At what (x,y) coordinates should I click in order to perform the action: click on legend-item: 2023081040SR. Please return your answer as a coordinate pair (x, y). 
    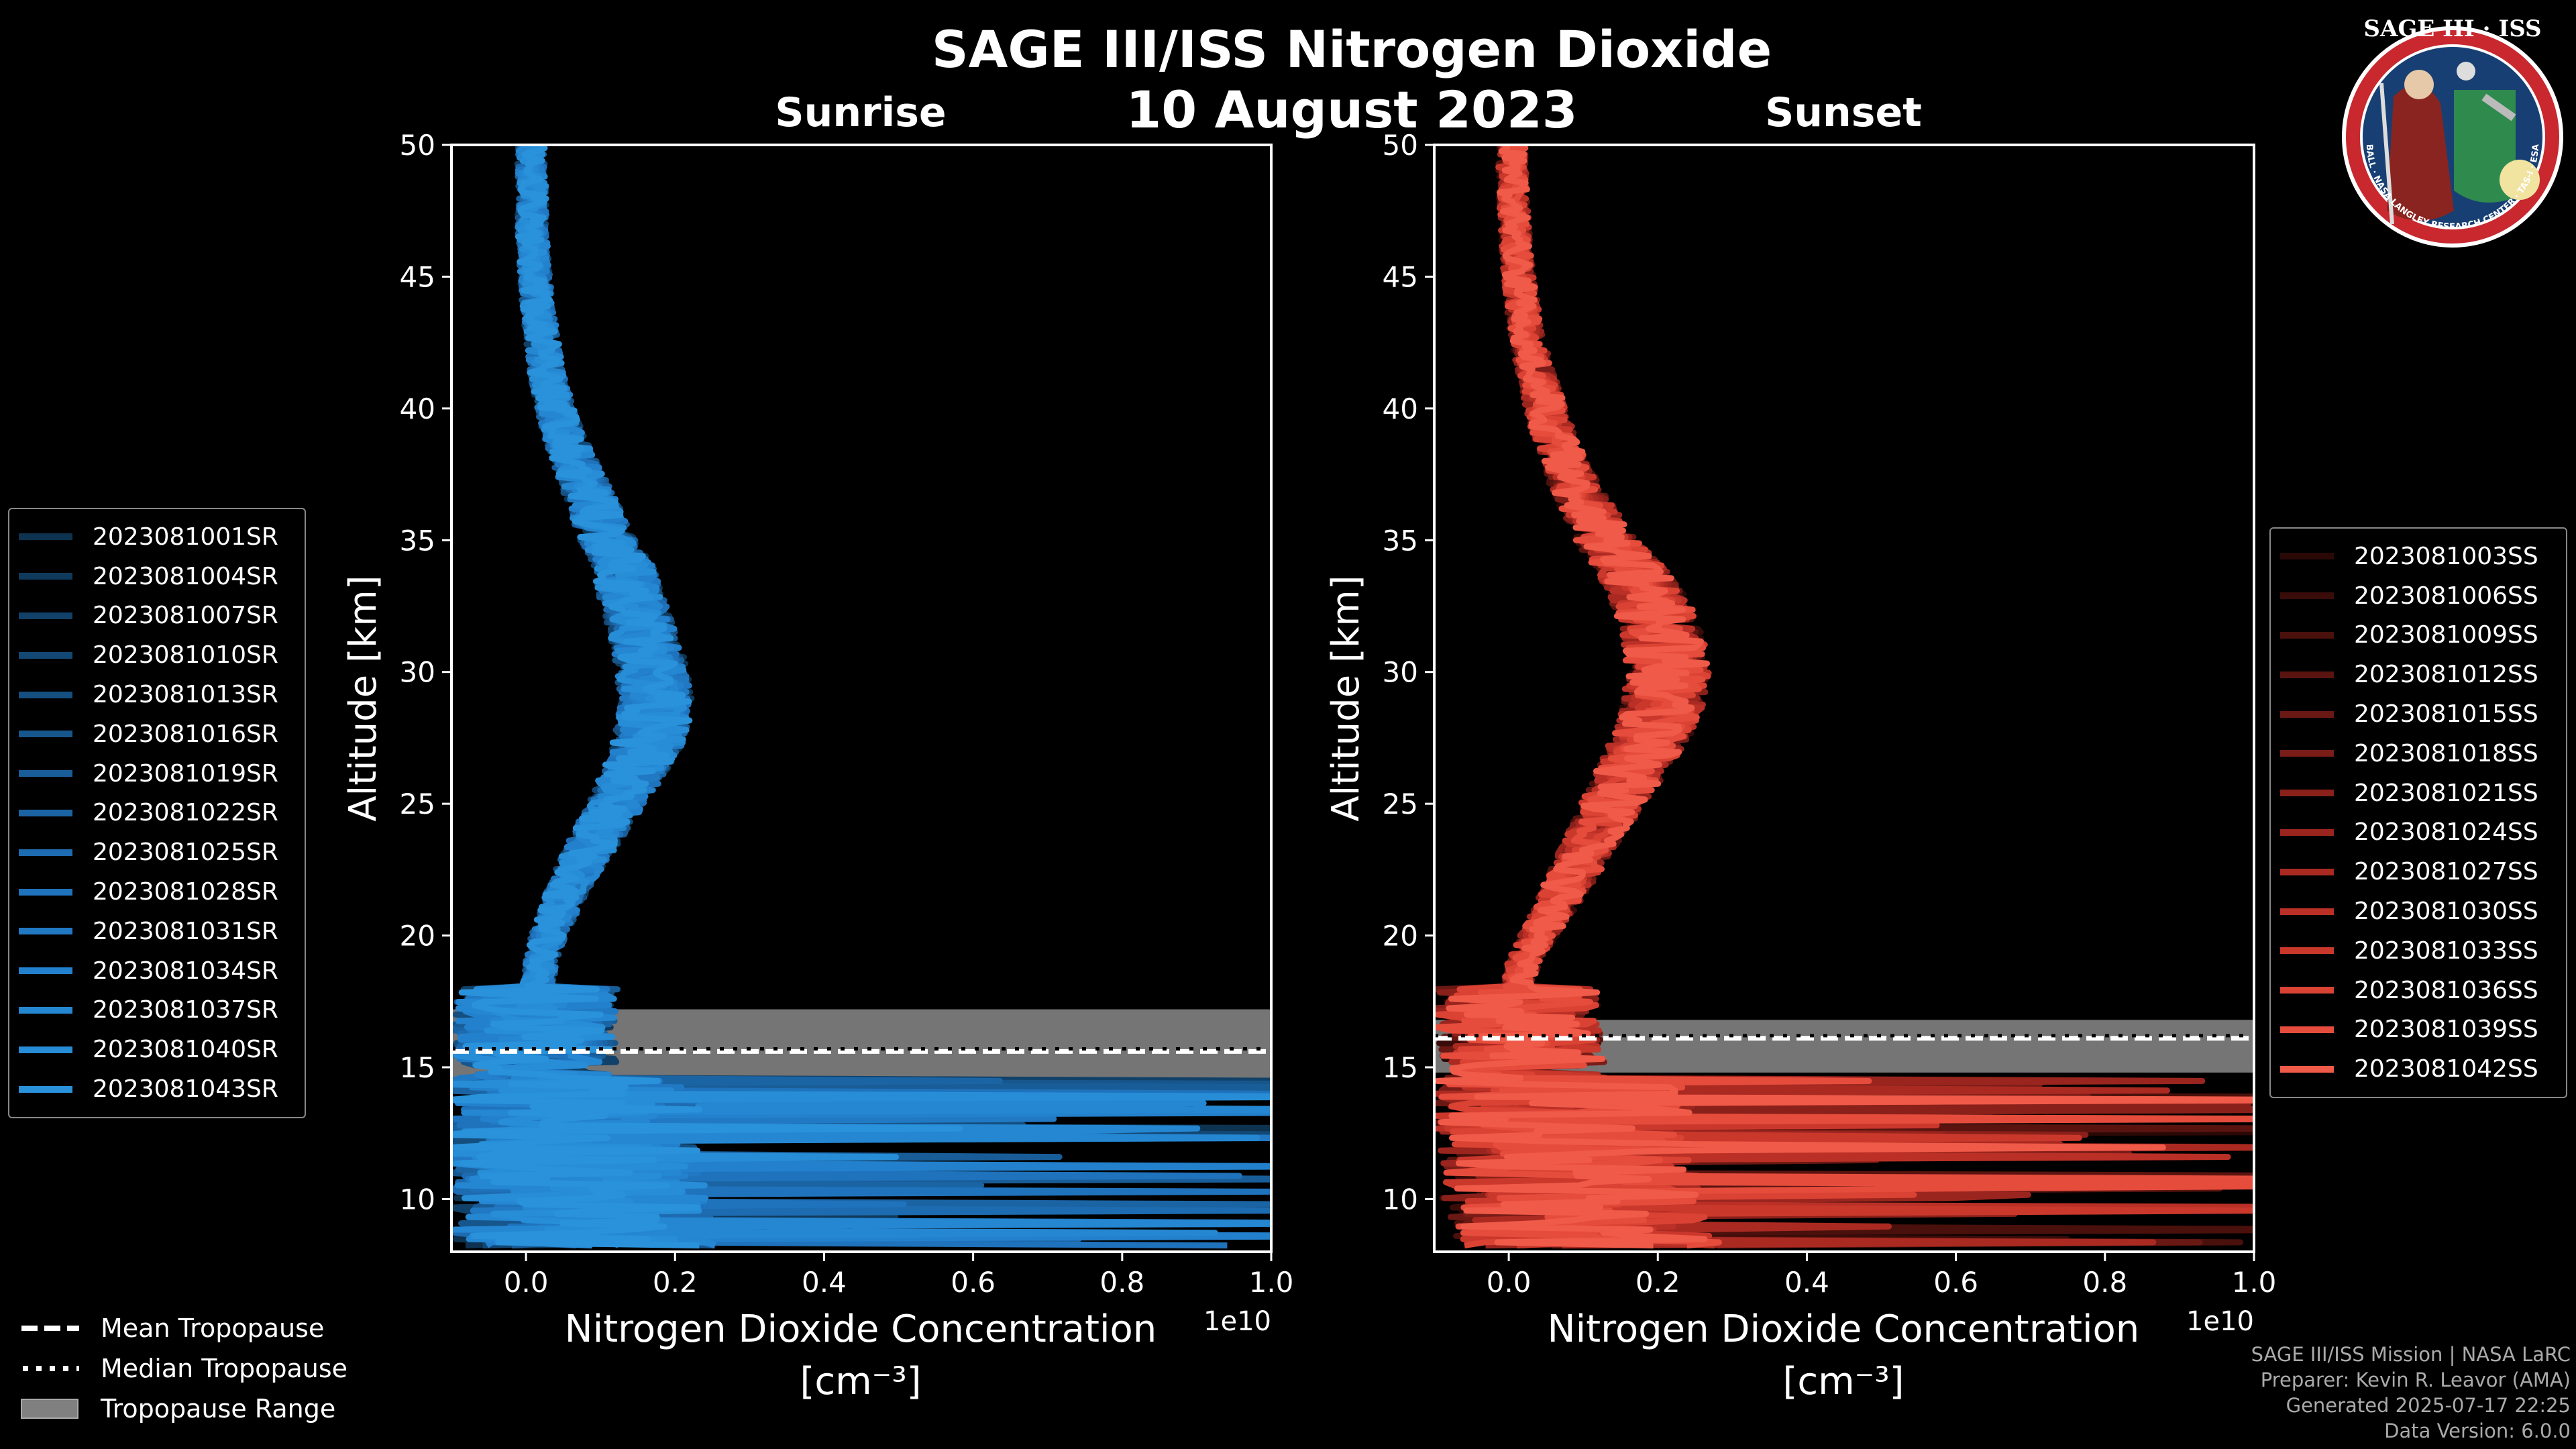
    Looking at the image, I should click on (157, 1049).